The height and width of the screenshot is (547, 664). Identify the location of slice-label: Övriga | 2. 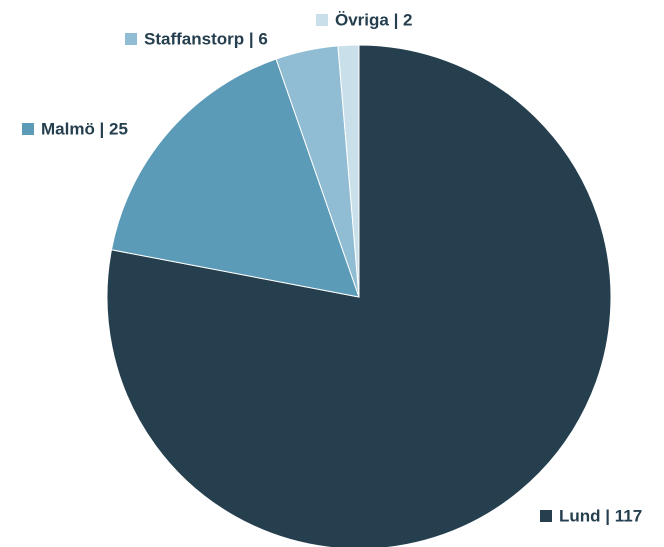
(374, 19).